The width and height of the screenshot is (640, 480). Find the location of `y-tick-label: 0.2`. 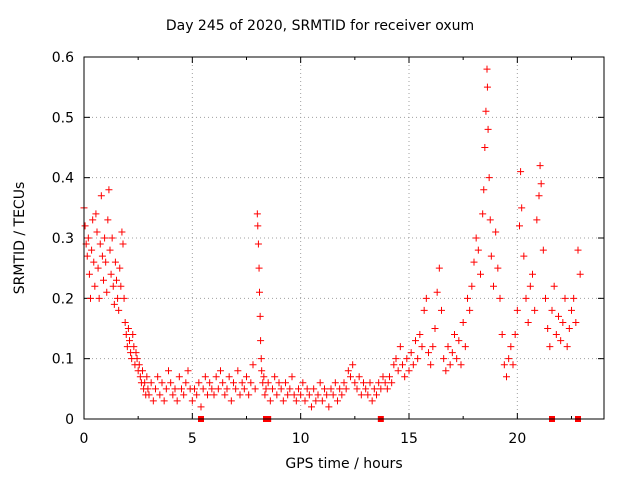

y-tick-label: 0.2 is located at coordinates (63, 299).